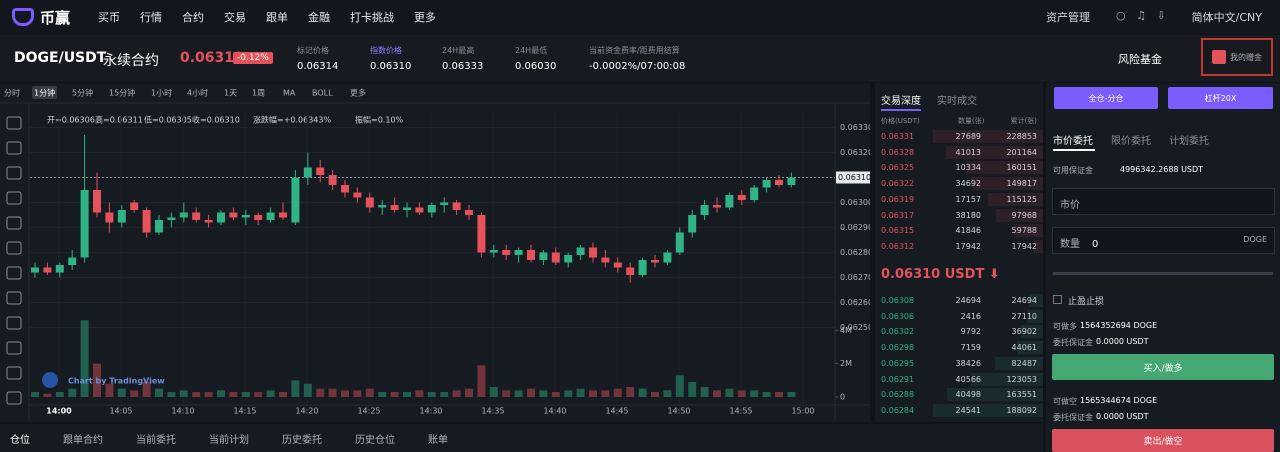 The image size is (1280, 452). Describe the element at coordinates (302, 440) in the screenshot. I see `bottom-tab: 历史委托` at that location.